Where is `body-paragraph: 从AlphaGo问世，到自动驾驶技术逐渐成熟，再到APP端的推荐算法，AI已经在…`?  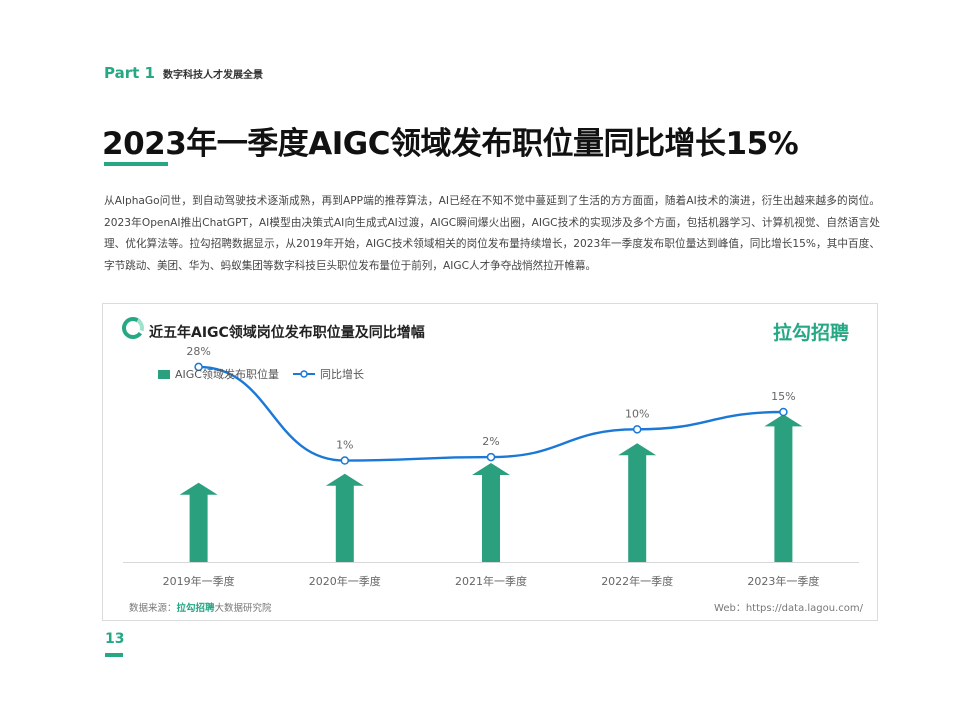 body-paragraph: 从AlphaGo问世，到自动驾驶技术逐渐成熟，再到APP端的推荐算法，AI已经在… is located at coordinates (492, 233).